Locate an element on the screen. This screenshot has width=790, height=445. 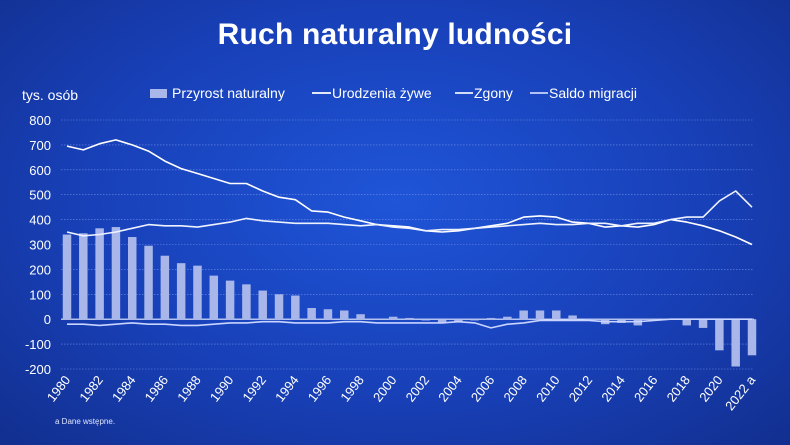
y-tick-label: -100 is located at coordinates (38, 344).